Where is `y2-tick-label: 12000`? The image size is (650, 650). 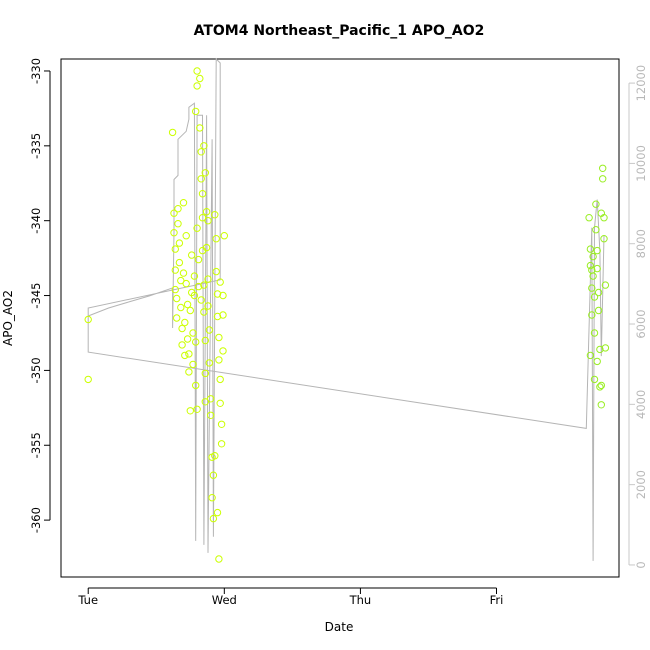
y2-tick-label: 12000 is located at coordinates (641, 83).